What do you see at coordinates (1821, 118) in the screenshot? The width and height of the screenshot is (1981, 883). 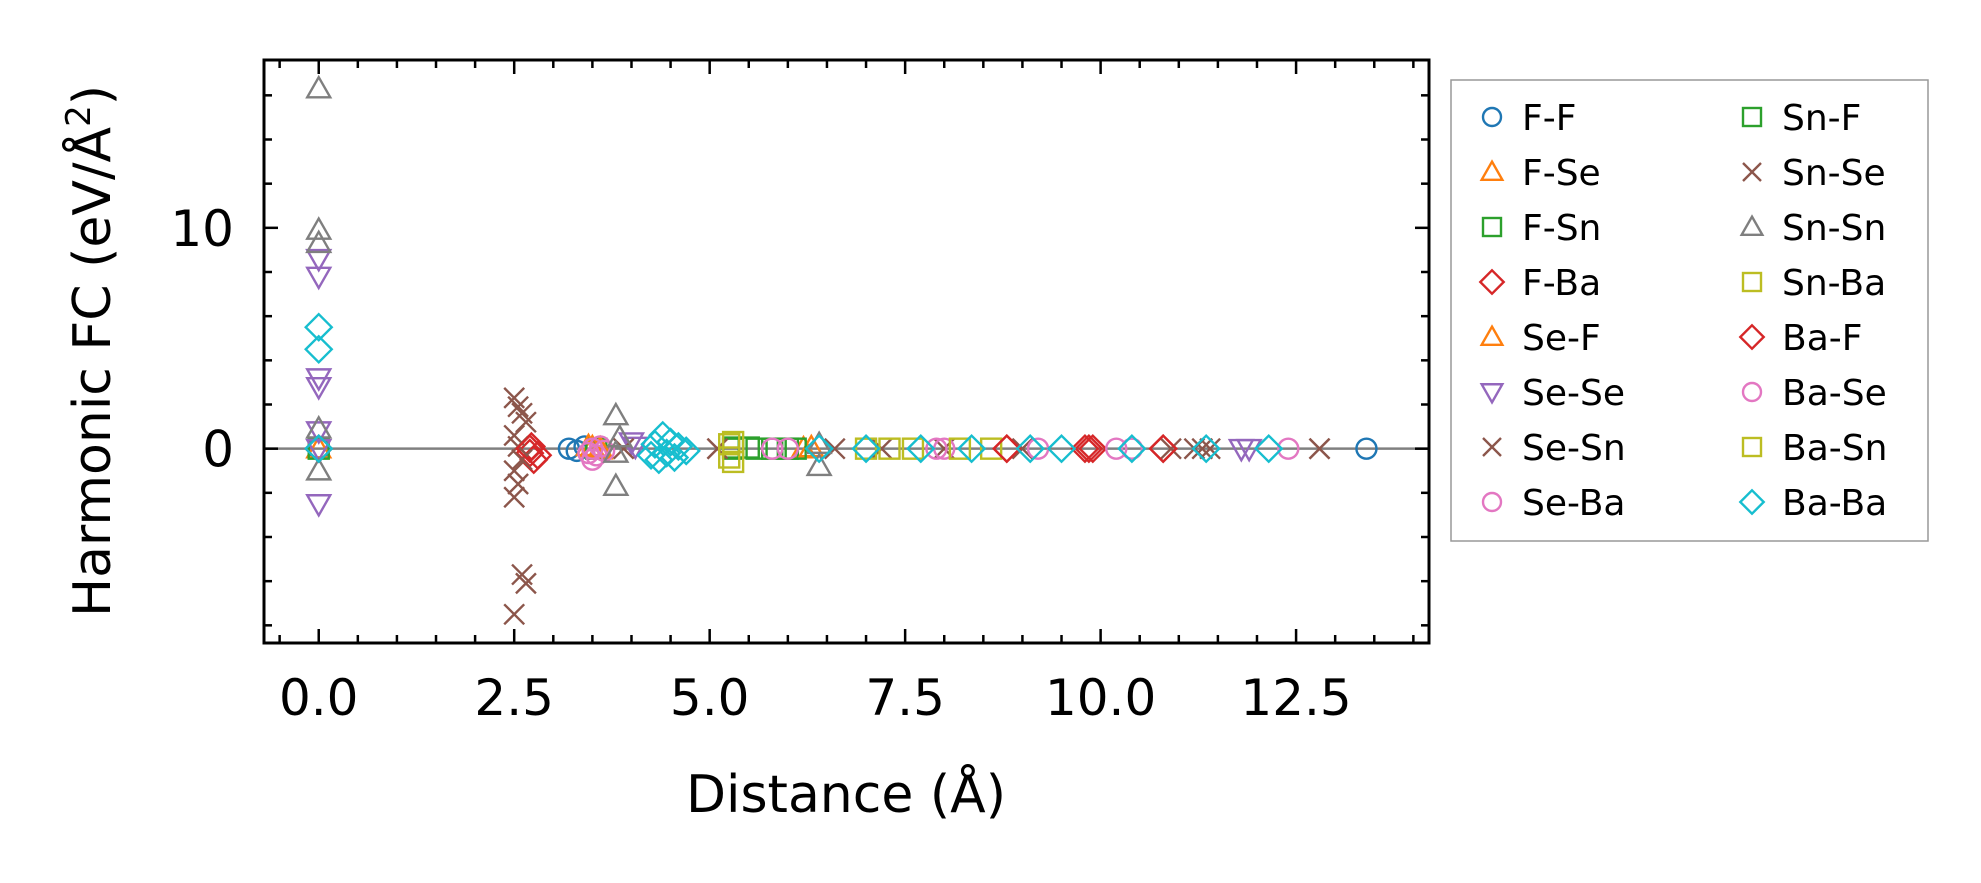 I see `legend-label: Sn-F` at bounding box center [1821, 118].